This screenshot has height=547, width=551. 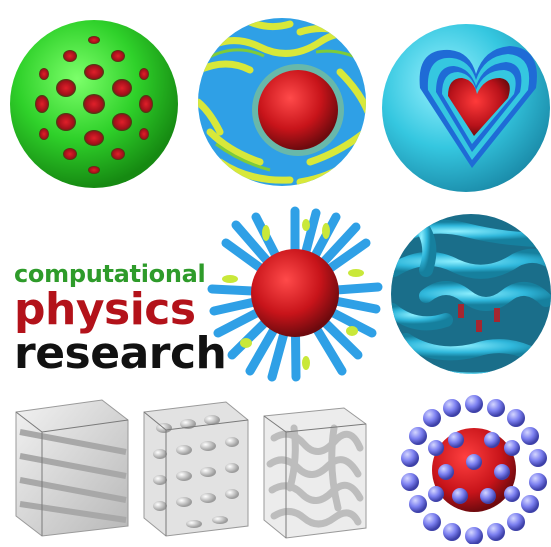 What do you see at coordinates (466, 108) in the screenshot?
I see `heart-shell-sphere-icon` at bounding box center [466, 108].